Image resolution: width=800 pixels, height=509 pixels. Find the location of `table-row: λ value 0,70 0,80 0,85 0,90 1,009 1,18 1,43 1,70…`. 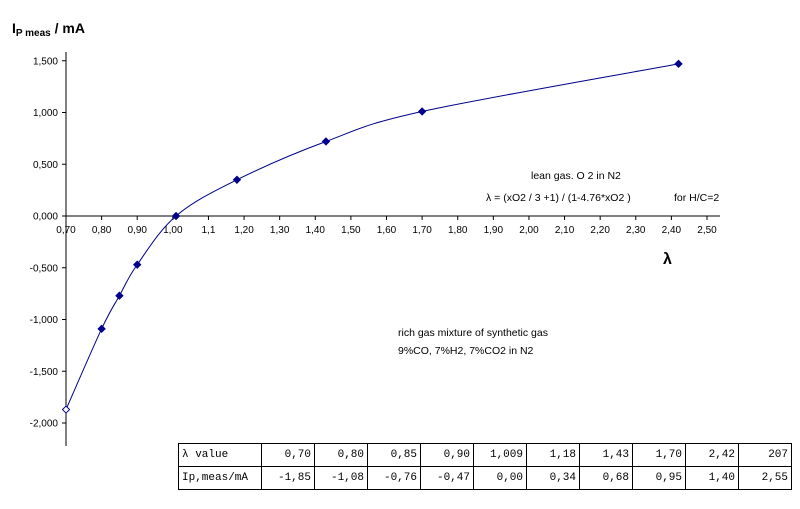

table-row: λ value 0,70 0,80 0,85 0,90 1,009 1,18 1,43 1,70… is located at coordinates (485, 455).